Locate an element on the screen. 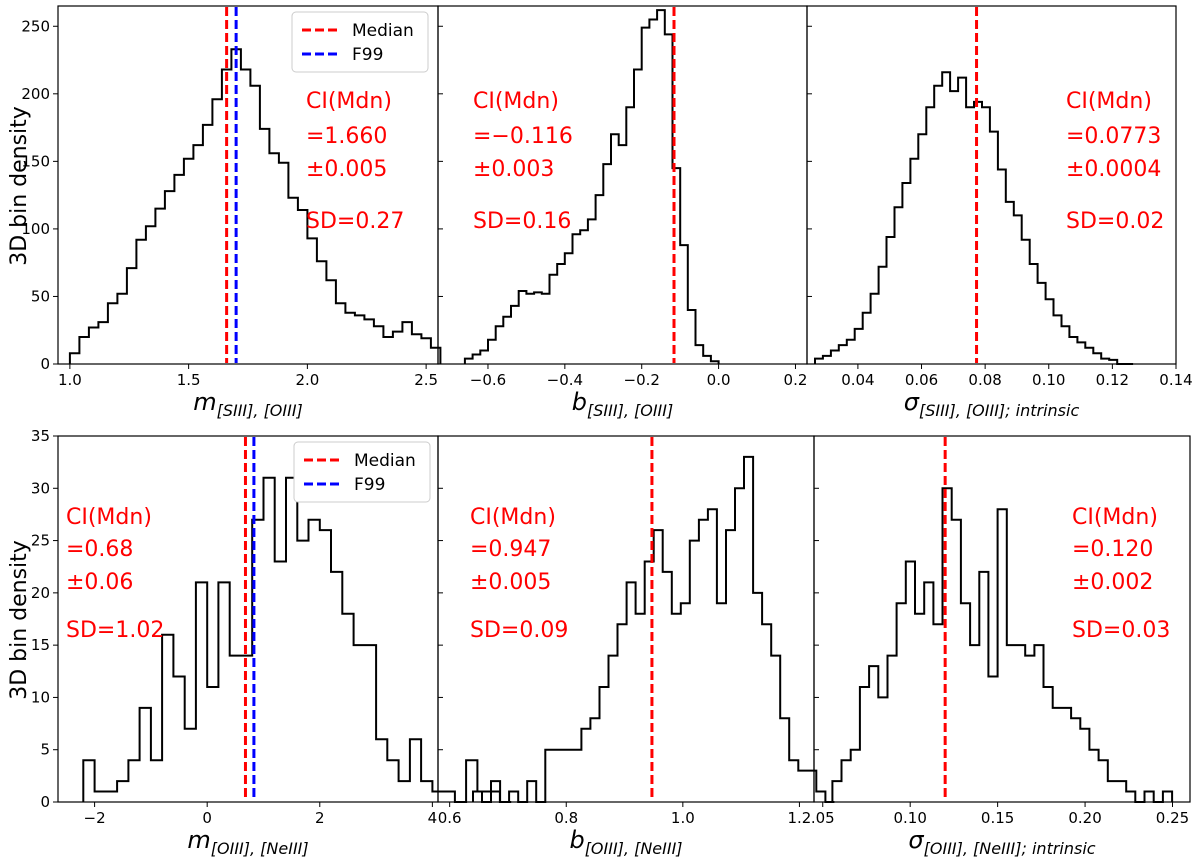  stats-line-3: ±0.0004 is located at coordinates (1113, 169).